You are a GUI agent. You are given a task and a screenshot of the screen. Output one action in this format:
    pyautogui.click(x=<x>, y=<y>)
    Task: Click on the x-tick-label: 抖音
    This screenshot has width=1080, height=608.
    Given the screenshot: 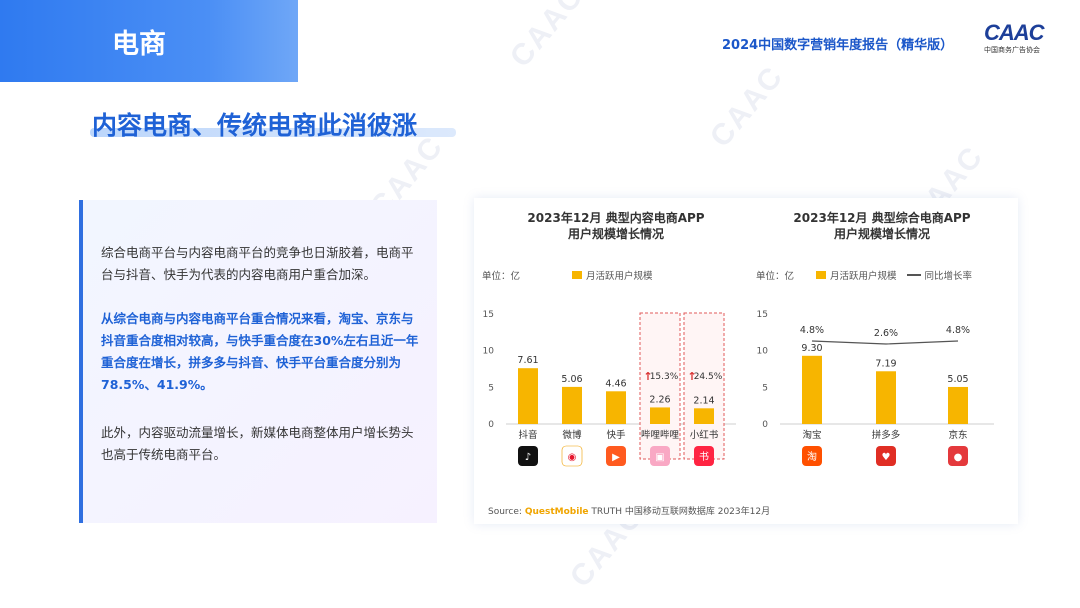 What is the action you would take?
    pyautogui.click(x=527, y=435)
    